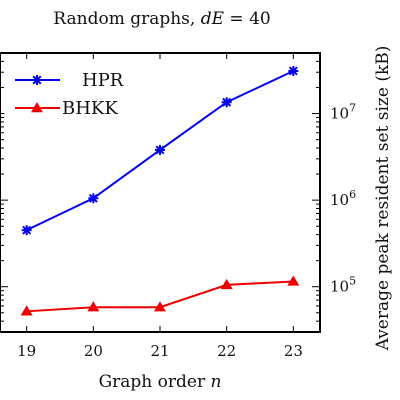 The height and width of the screenshot is (400, 400). What do you see at coordinates (26, 351) in the screenshot?
I see `x-tick-label: 19` at bounding box center [26, 351].